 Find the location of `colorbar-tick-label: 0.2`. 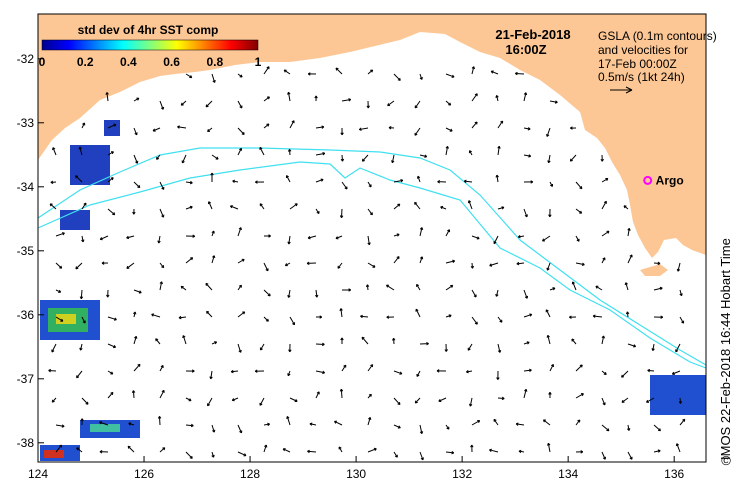

colorbar-tick-label: 0.2 is located at coordinates (85, 62).